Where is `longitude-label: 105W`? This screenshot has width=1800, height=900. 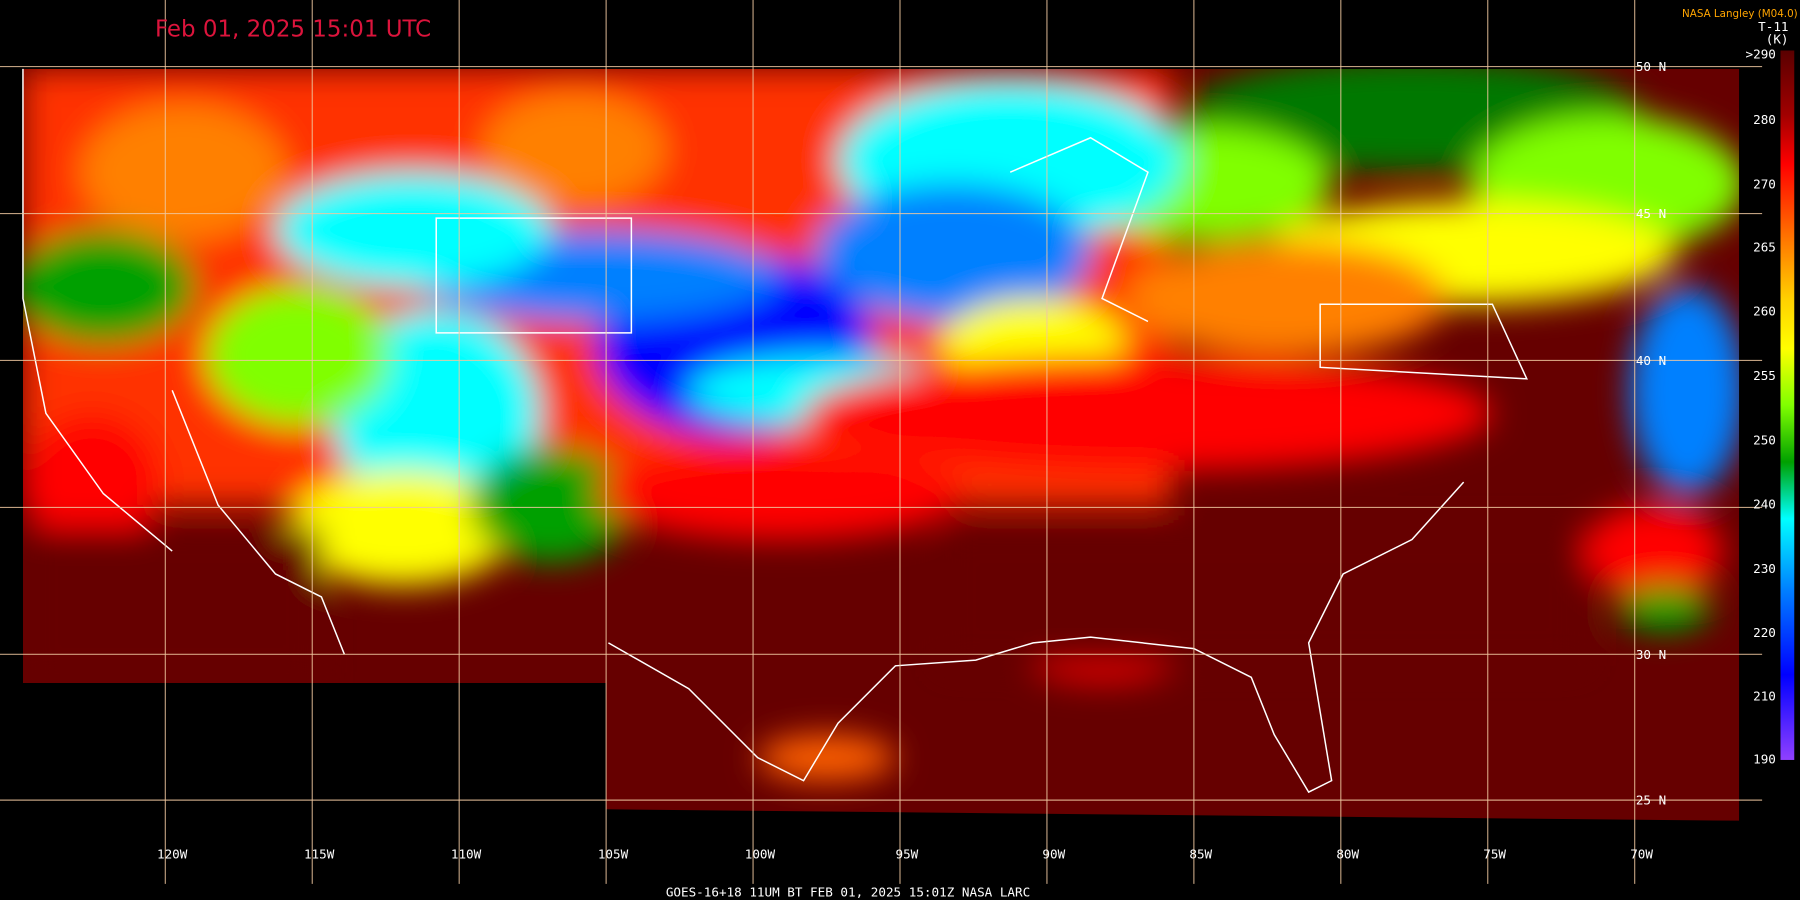 longitude-label: 105W is located at coordinates (613, 854).